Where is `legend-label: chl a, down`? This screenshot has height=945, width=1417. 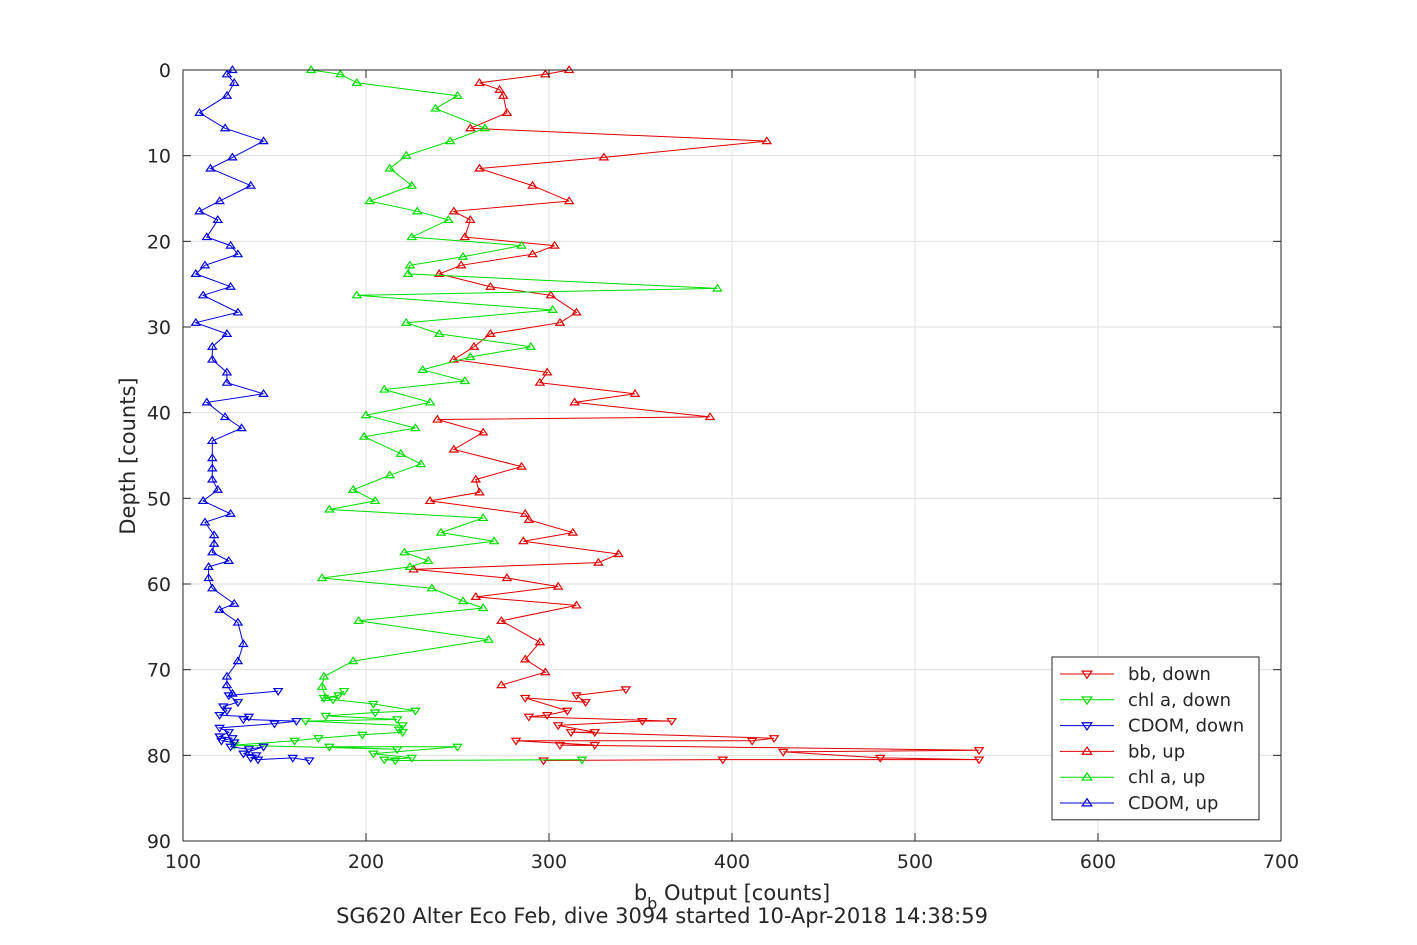
legend-label: chl a, down is located at coordinates (1179, 700).